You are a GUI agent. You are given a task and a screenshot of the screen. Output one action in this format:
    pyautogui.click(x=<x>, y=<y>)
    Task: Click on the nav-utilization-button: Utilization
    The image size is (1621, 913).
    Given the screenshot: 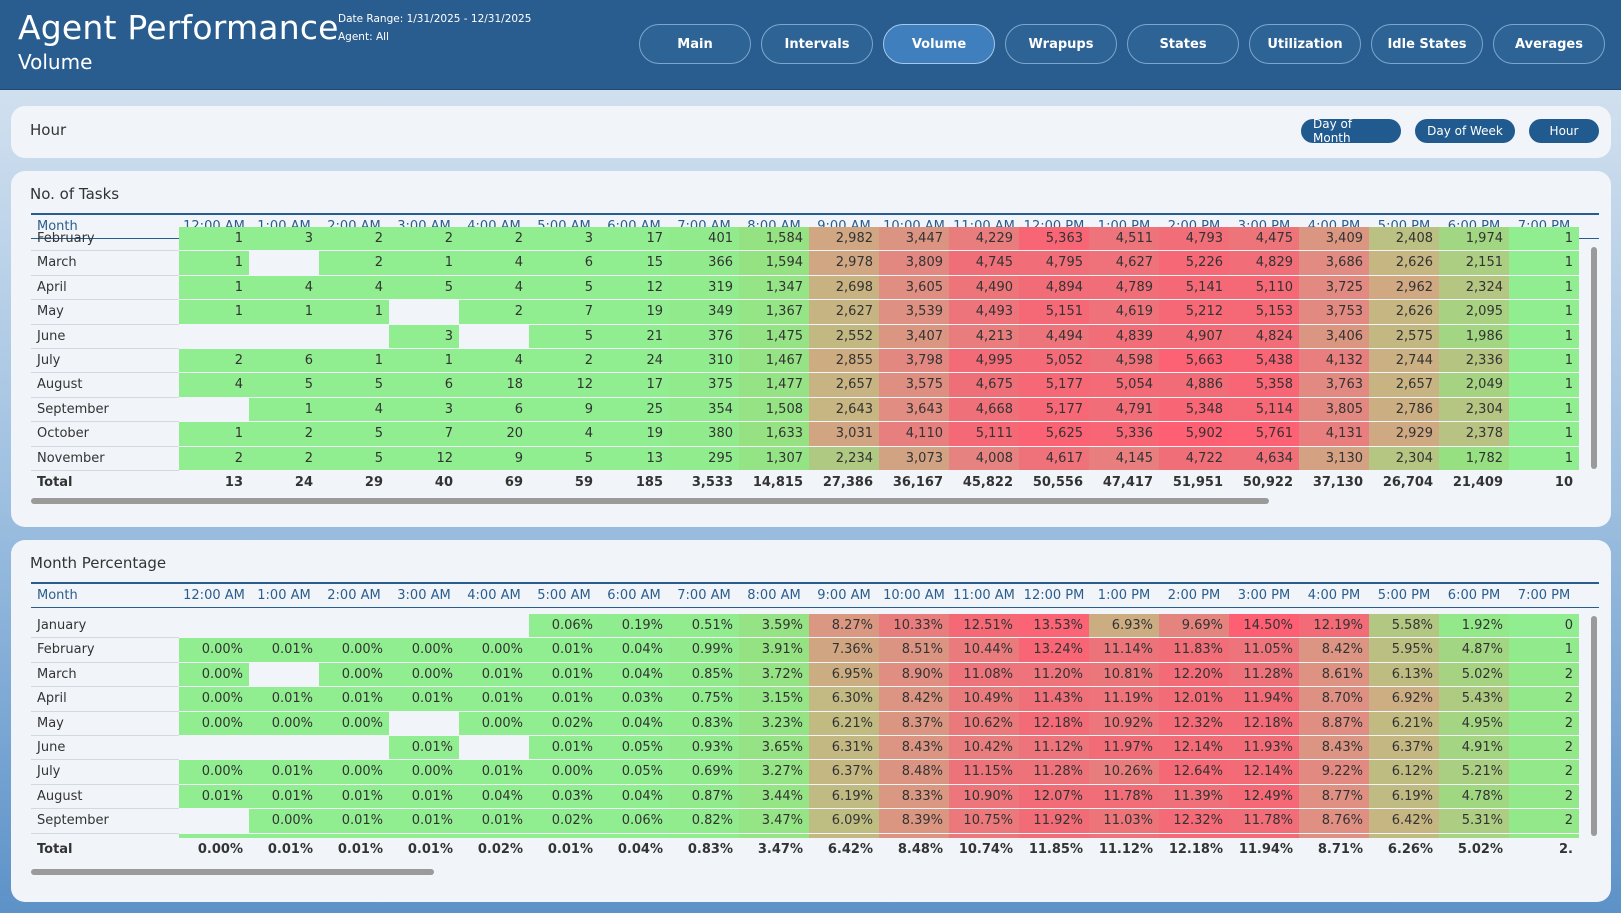 What is the action you would take?
    pyautogui.click(x=1305, y=44)
    